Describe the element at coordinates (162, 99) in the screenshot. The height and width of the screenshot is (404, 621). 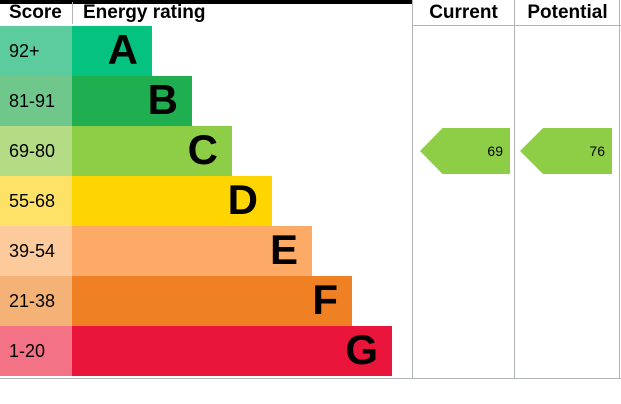
I see `rating-letter: B` at that location.